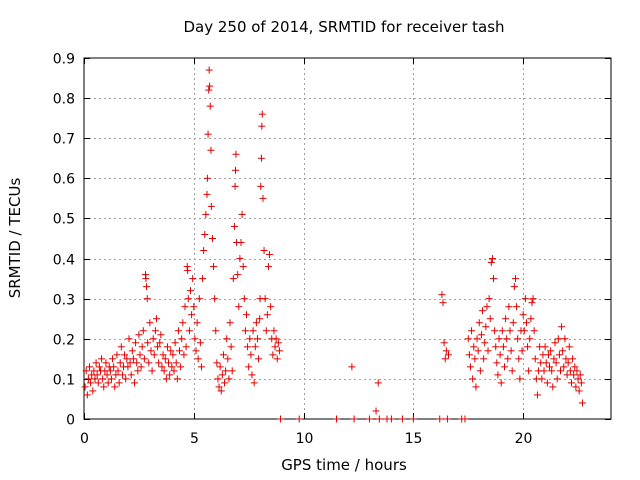  Describe the element at coordinates (414, 439) in the screenshot. I see `x-tick-label: 15` at that location.